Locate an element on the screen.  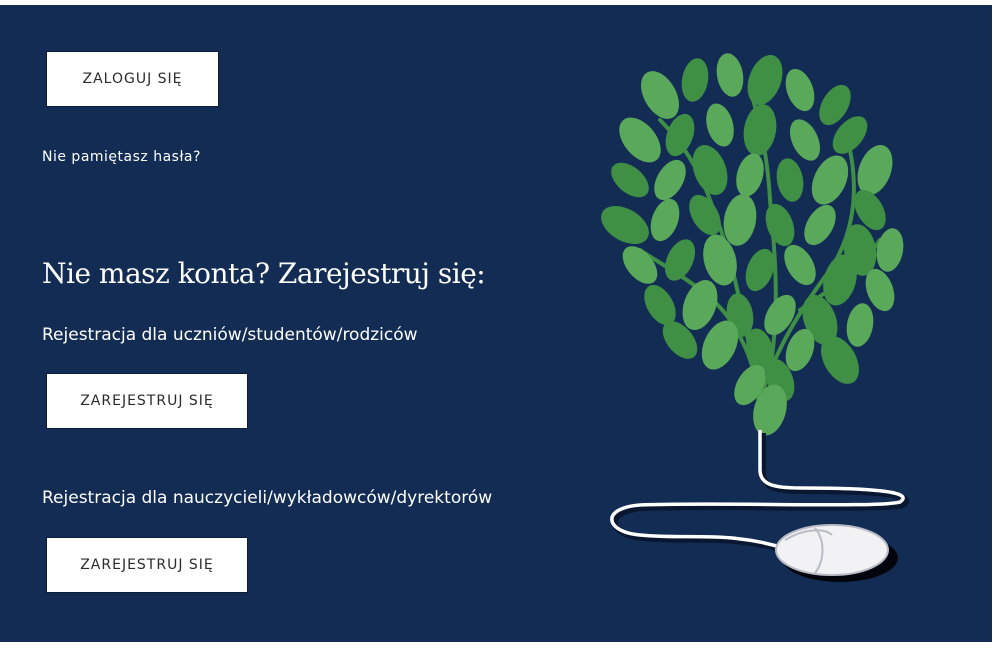
mouse-icon is located at coordinates (832, 550).